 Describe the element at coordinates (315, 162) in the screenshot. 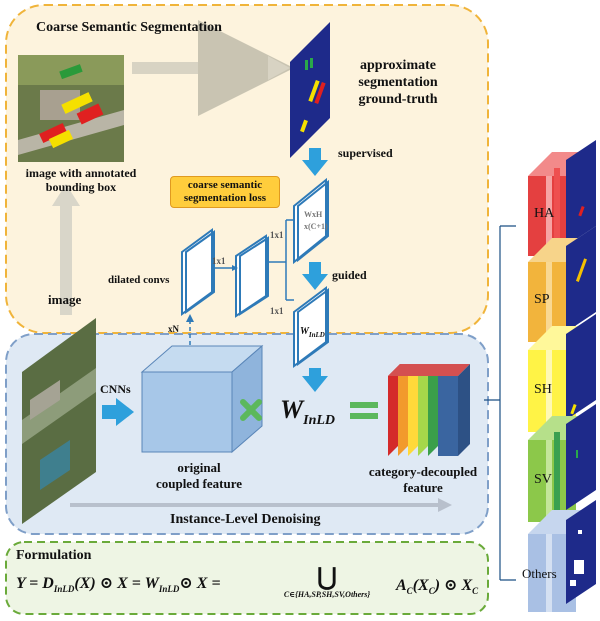

I see `supervised-arrow` at that location.